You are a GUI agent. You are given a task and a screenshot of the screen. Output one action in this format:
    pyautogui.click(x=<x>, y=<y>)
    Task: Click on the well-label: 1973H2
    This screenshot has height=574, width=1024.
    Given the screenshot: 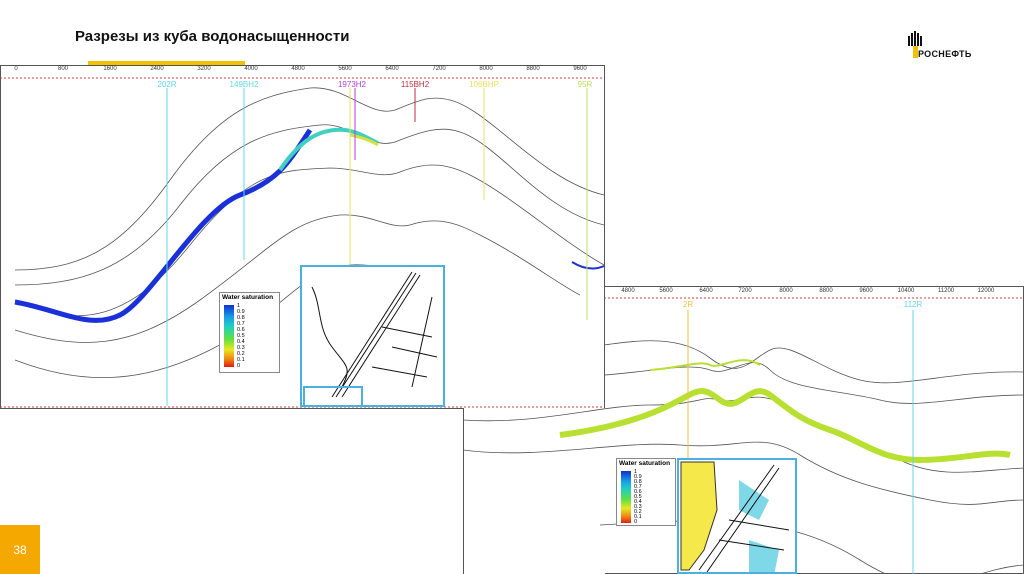 What is the action you would take?
    pyautogui.click(x=352, y=84)
    